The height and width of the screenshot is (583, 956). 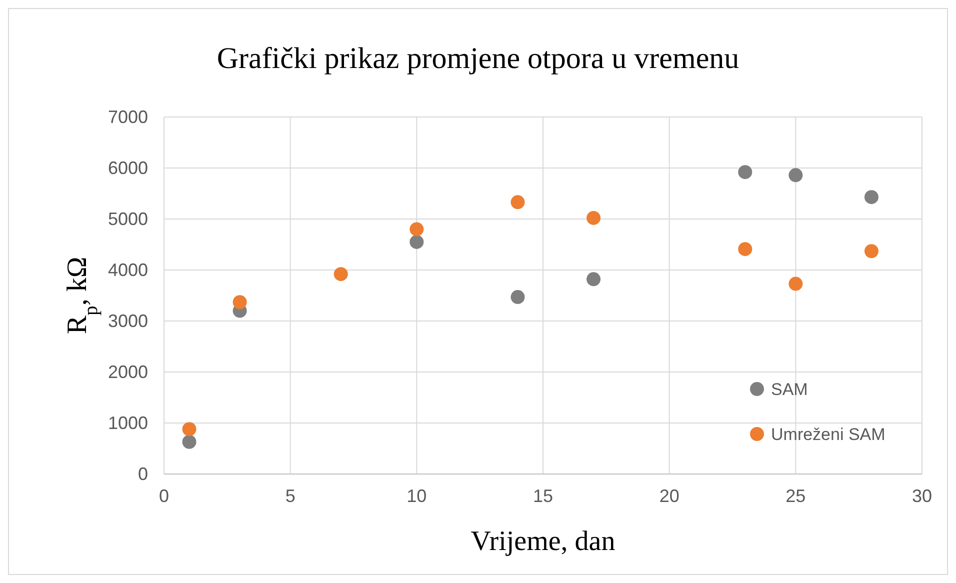 I want to click on x-tick-label: 5, so click(x=290, y=496).